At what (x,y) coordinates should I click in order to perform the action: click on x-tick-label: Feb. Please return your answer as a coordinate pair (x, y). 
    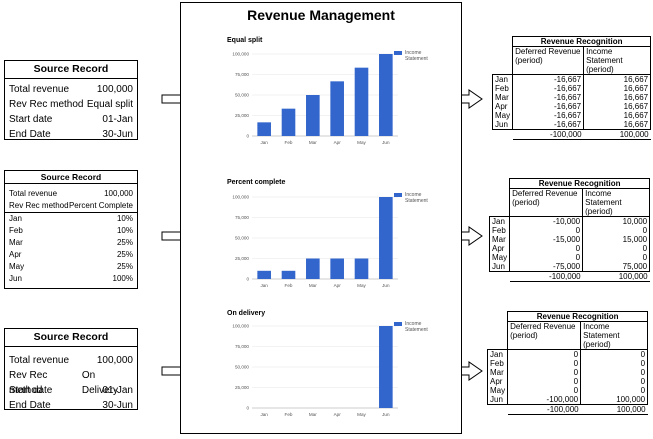
    Looking at the image, I should click on (289, 414).